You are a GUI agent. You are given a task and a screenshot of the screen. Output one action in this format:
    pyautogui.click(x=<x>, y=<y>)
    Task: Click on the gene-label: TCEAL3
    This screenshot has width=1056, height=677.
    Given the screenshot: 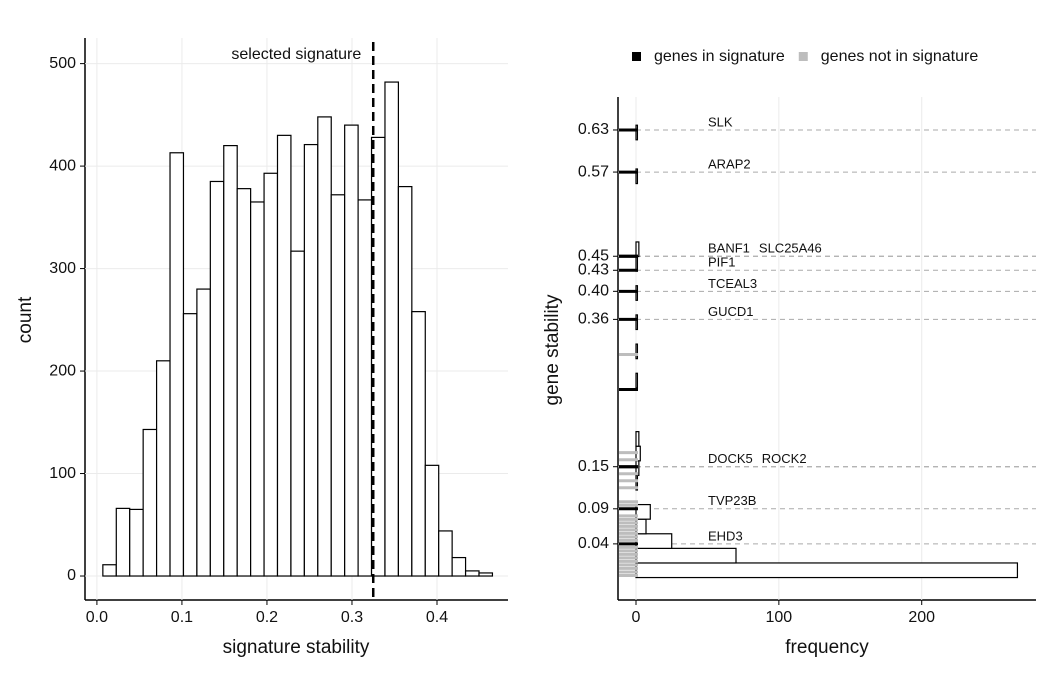 What is the action you would take?
    pyautogui.click(x=732, y=283)
    